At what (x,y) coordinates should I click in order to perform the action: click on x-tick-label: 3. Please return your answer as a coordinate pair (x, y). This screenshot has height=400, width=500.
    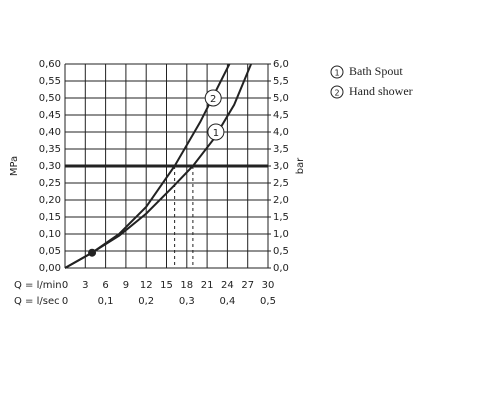
    Looking at the image, I should click on (85, 285).